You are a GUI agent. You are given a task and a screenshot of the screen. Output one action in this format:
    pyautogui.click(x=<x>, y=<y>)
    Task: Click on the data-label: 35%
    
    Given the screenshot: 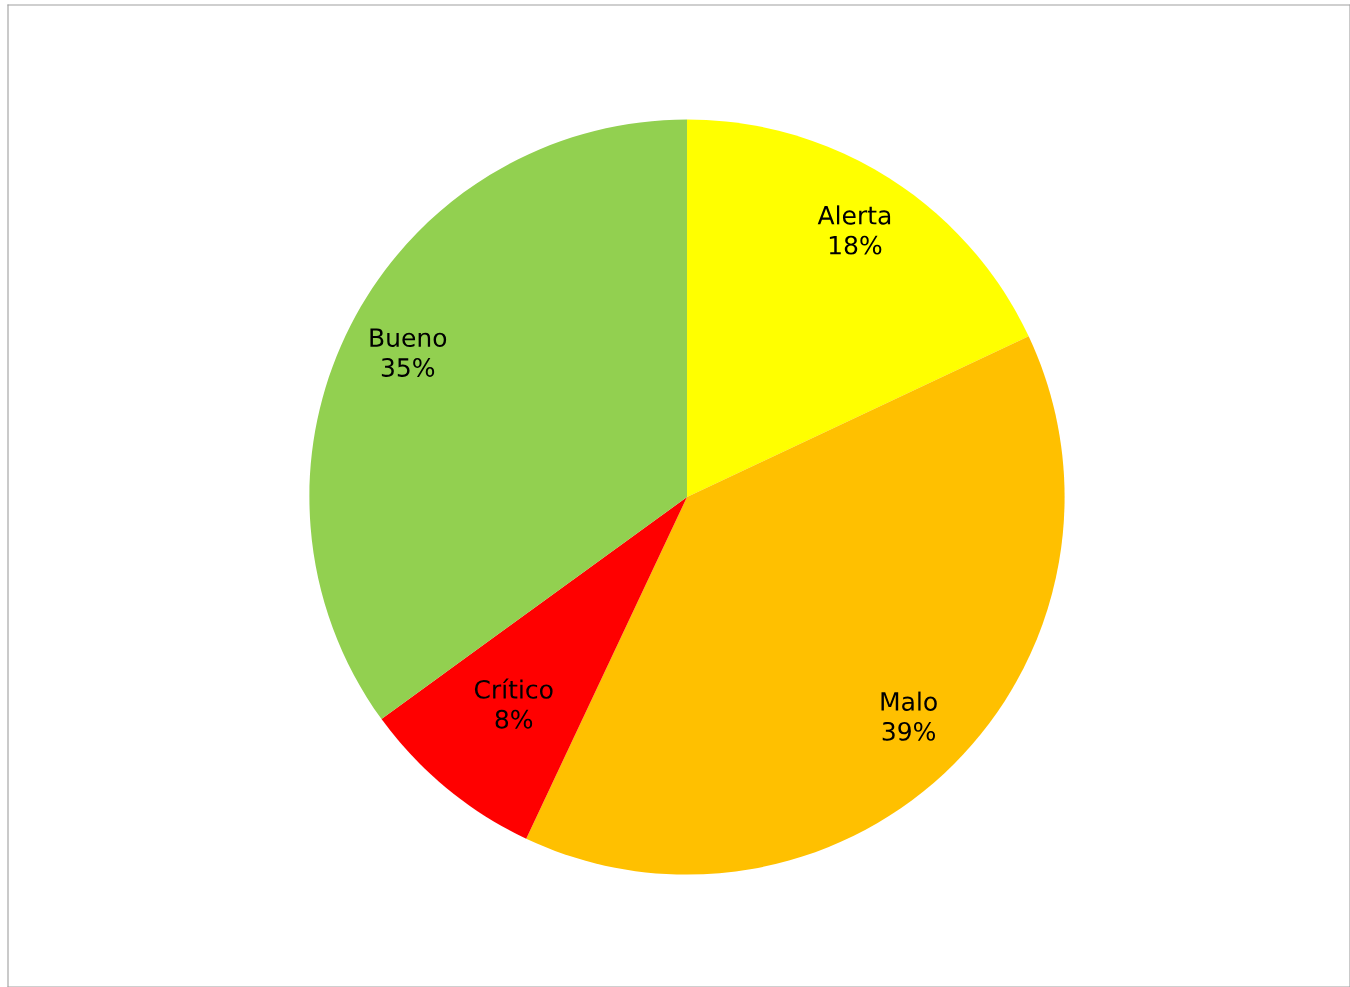 What is the action you would take?
    pyautogui.click(x=408, y=367)
    